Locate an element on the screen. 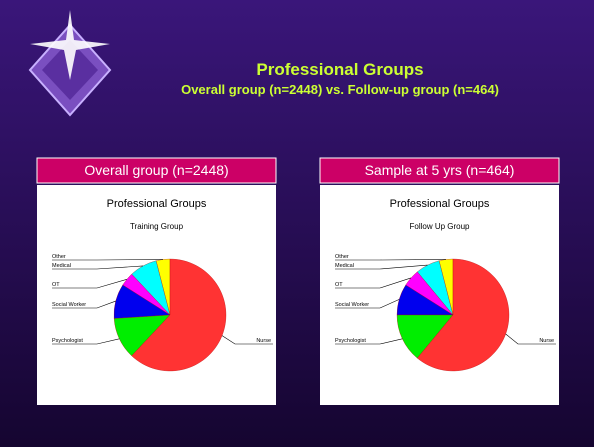 This screenshot has width=594, height=447. chart-subtitle: Follow Up Group is located at coordinates (439, 226).